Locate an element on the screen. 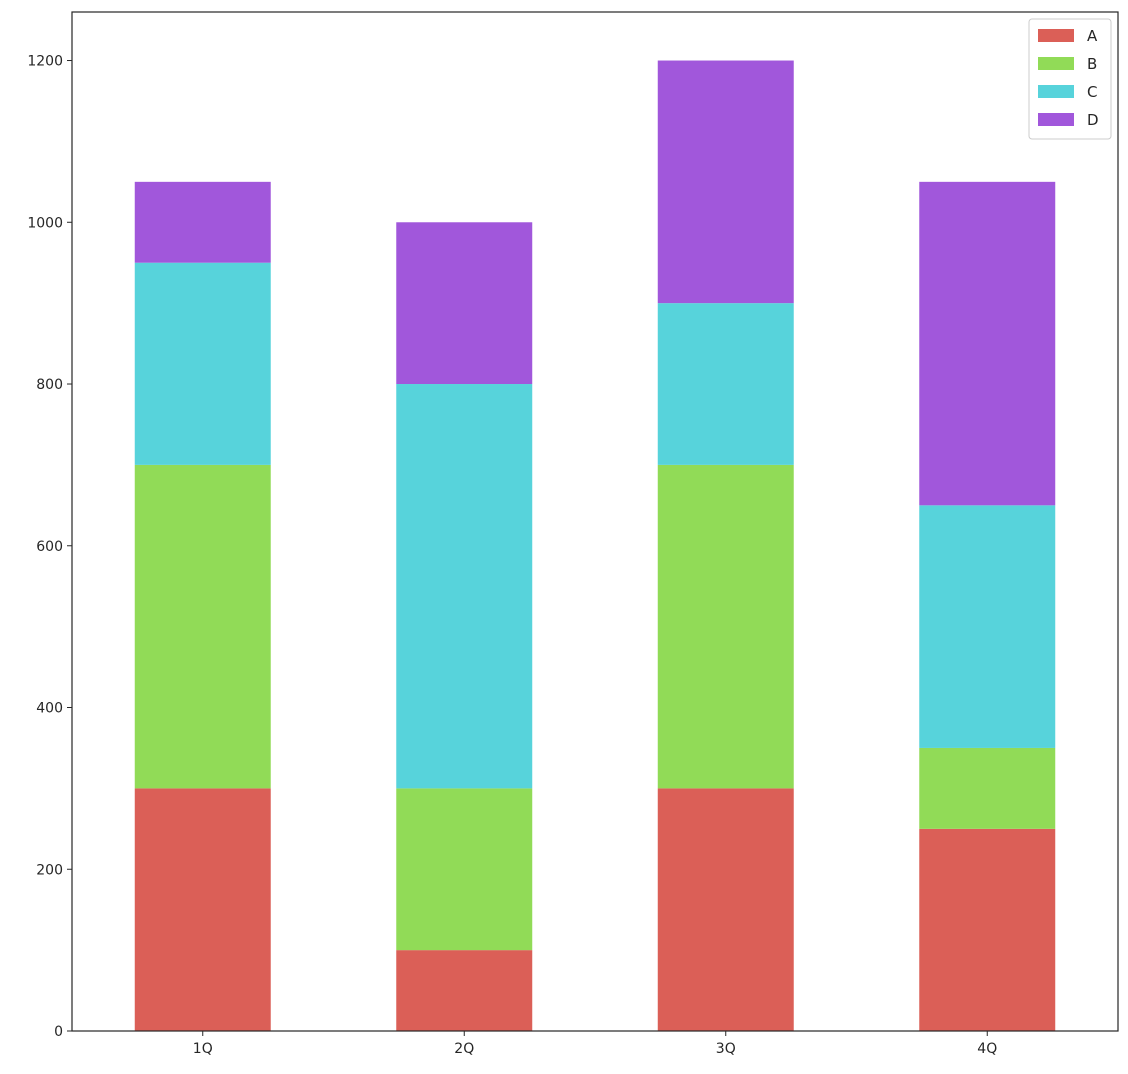 This screenshot has height=1074, width=1128. x-axis-ticks: 1Q 2Q 3Q 4Q is located at coordinates (595, 1044).